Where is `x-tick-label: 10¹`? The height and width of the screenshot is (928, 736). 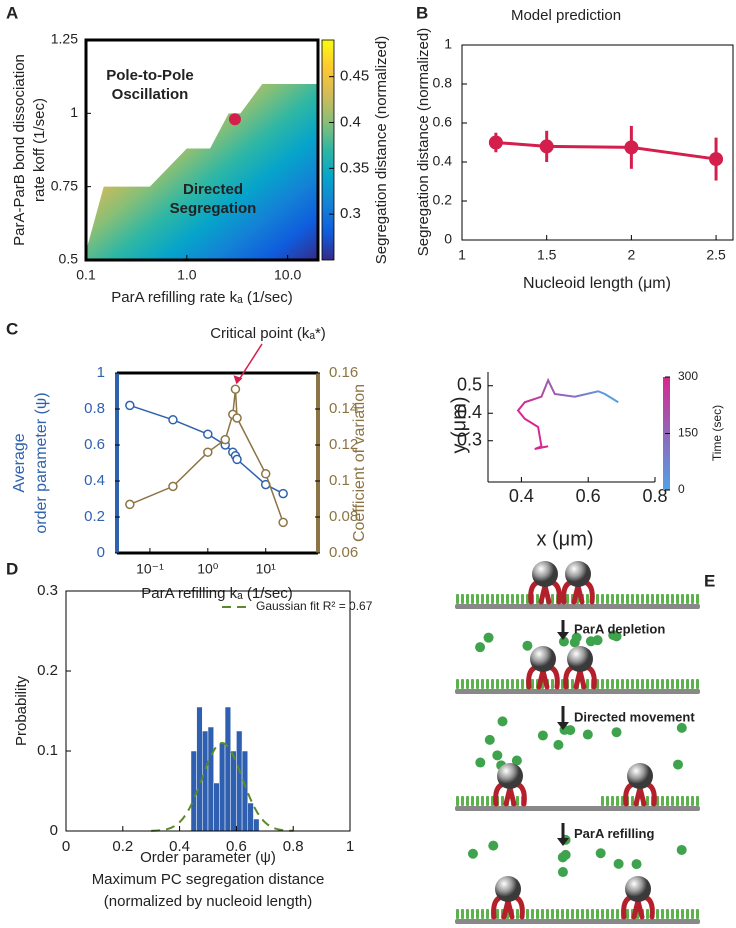
x-tick-label: 10¹ is located at coordinates (266, 569).